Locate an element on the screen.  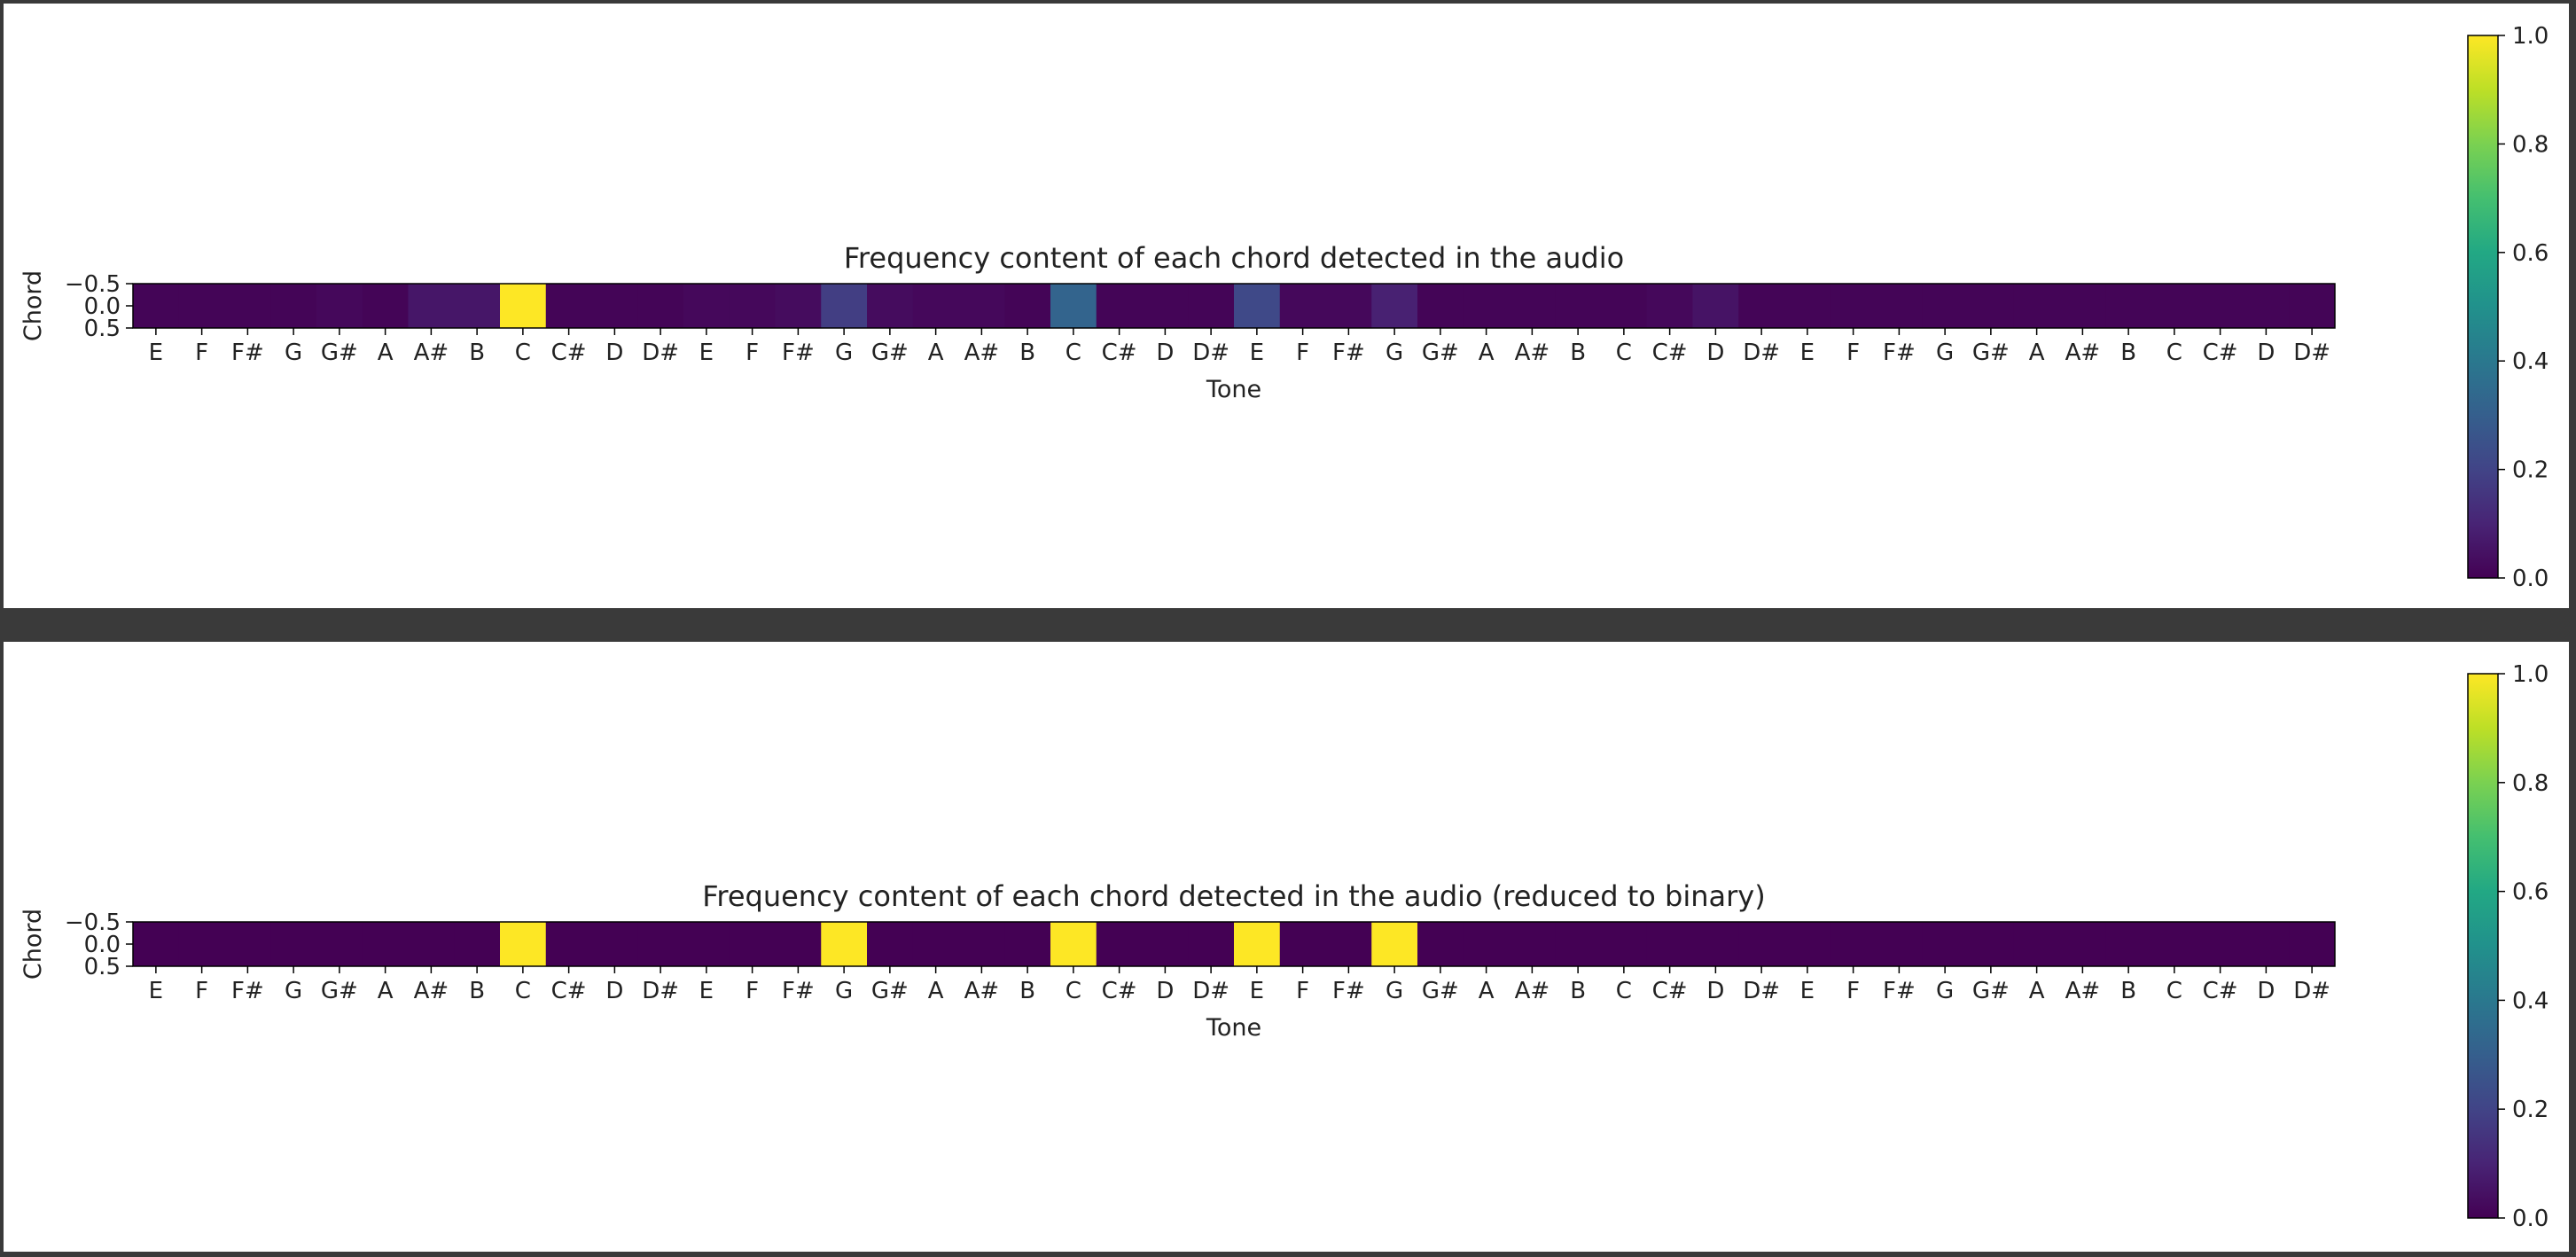
colorbar-tick-label: 0.8 is located at coordinates (2530, 145).